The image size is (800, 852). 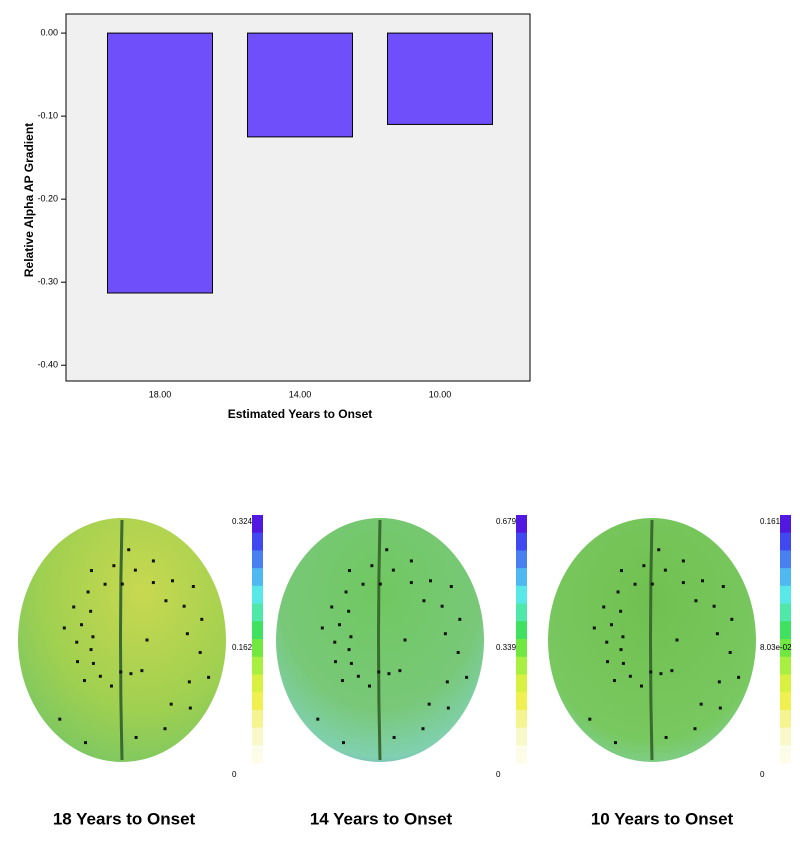 I want to click on colorbar-label: 0, so click(x=498, y=774).